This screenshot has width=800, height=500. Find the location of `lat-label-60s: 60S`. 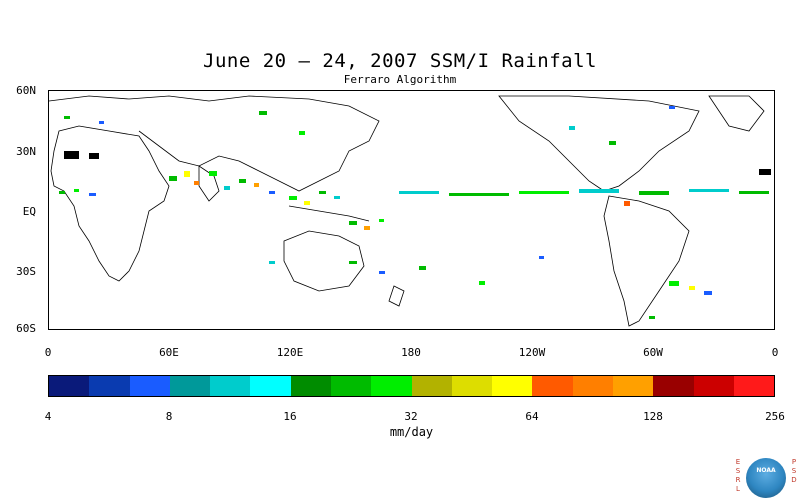

lat-label-60s: 60S is located at coordinates (26, 328).